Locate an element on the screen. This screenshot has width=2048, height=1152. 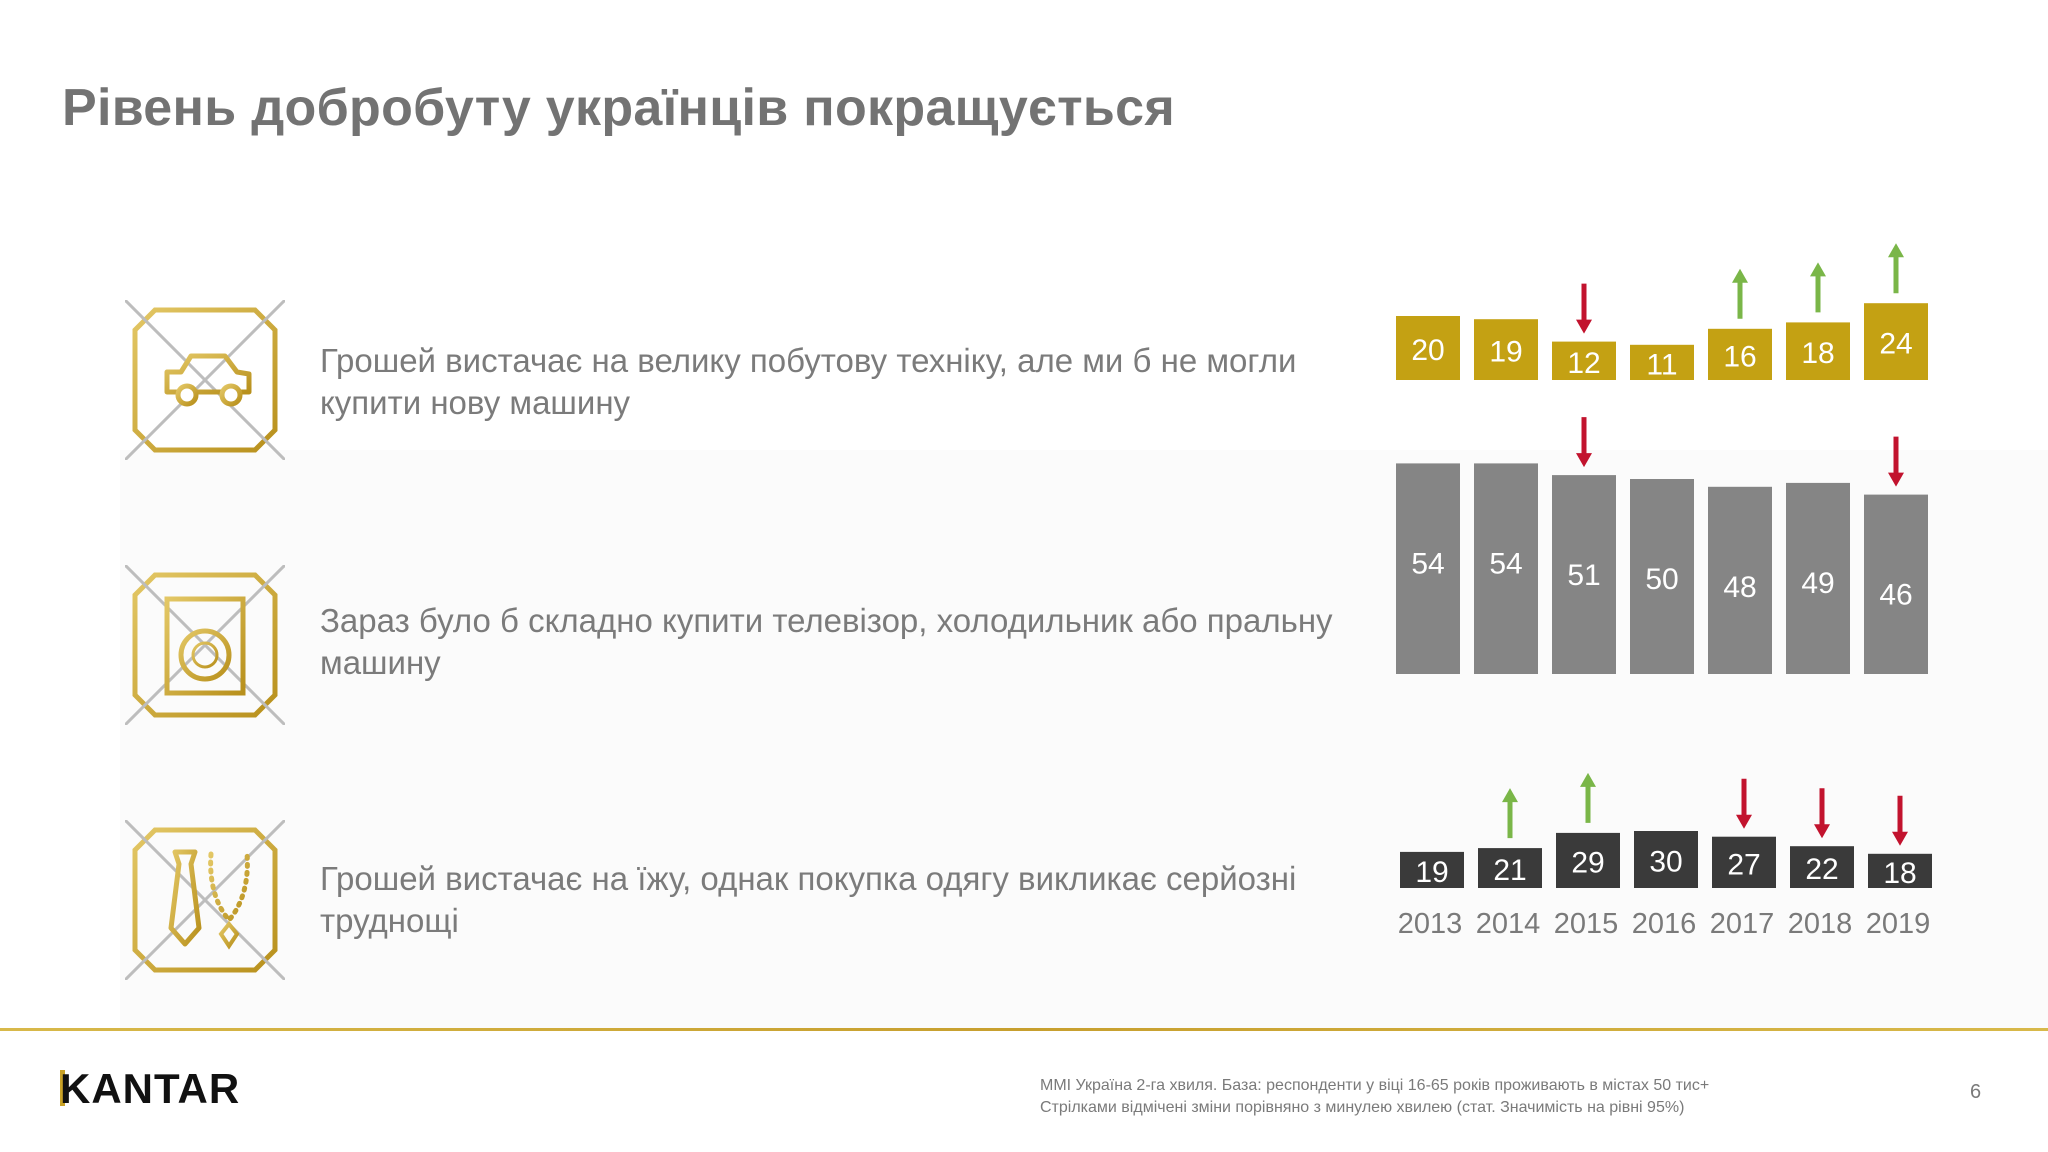
bar-label-s2-2016: 50 is located at coordinates (1661, 579).